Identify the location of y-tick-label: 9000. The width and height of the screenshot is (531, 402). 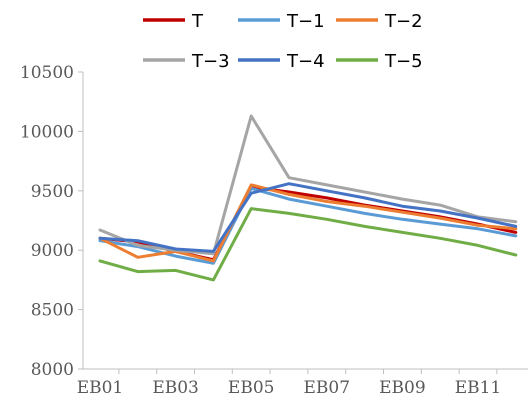
(52, 251).